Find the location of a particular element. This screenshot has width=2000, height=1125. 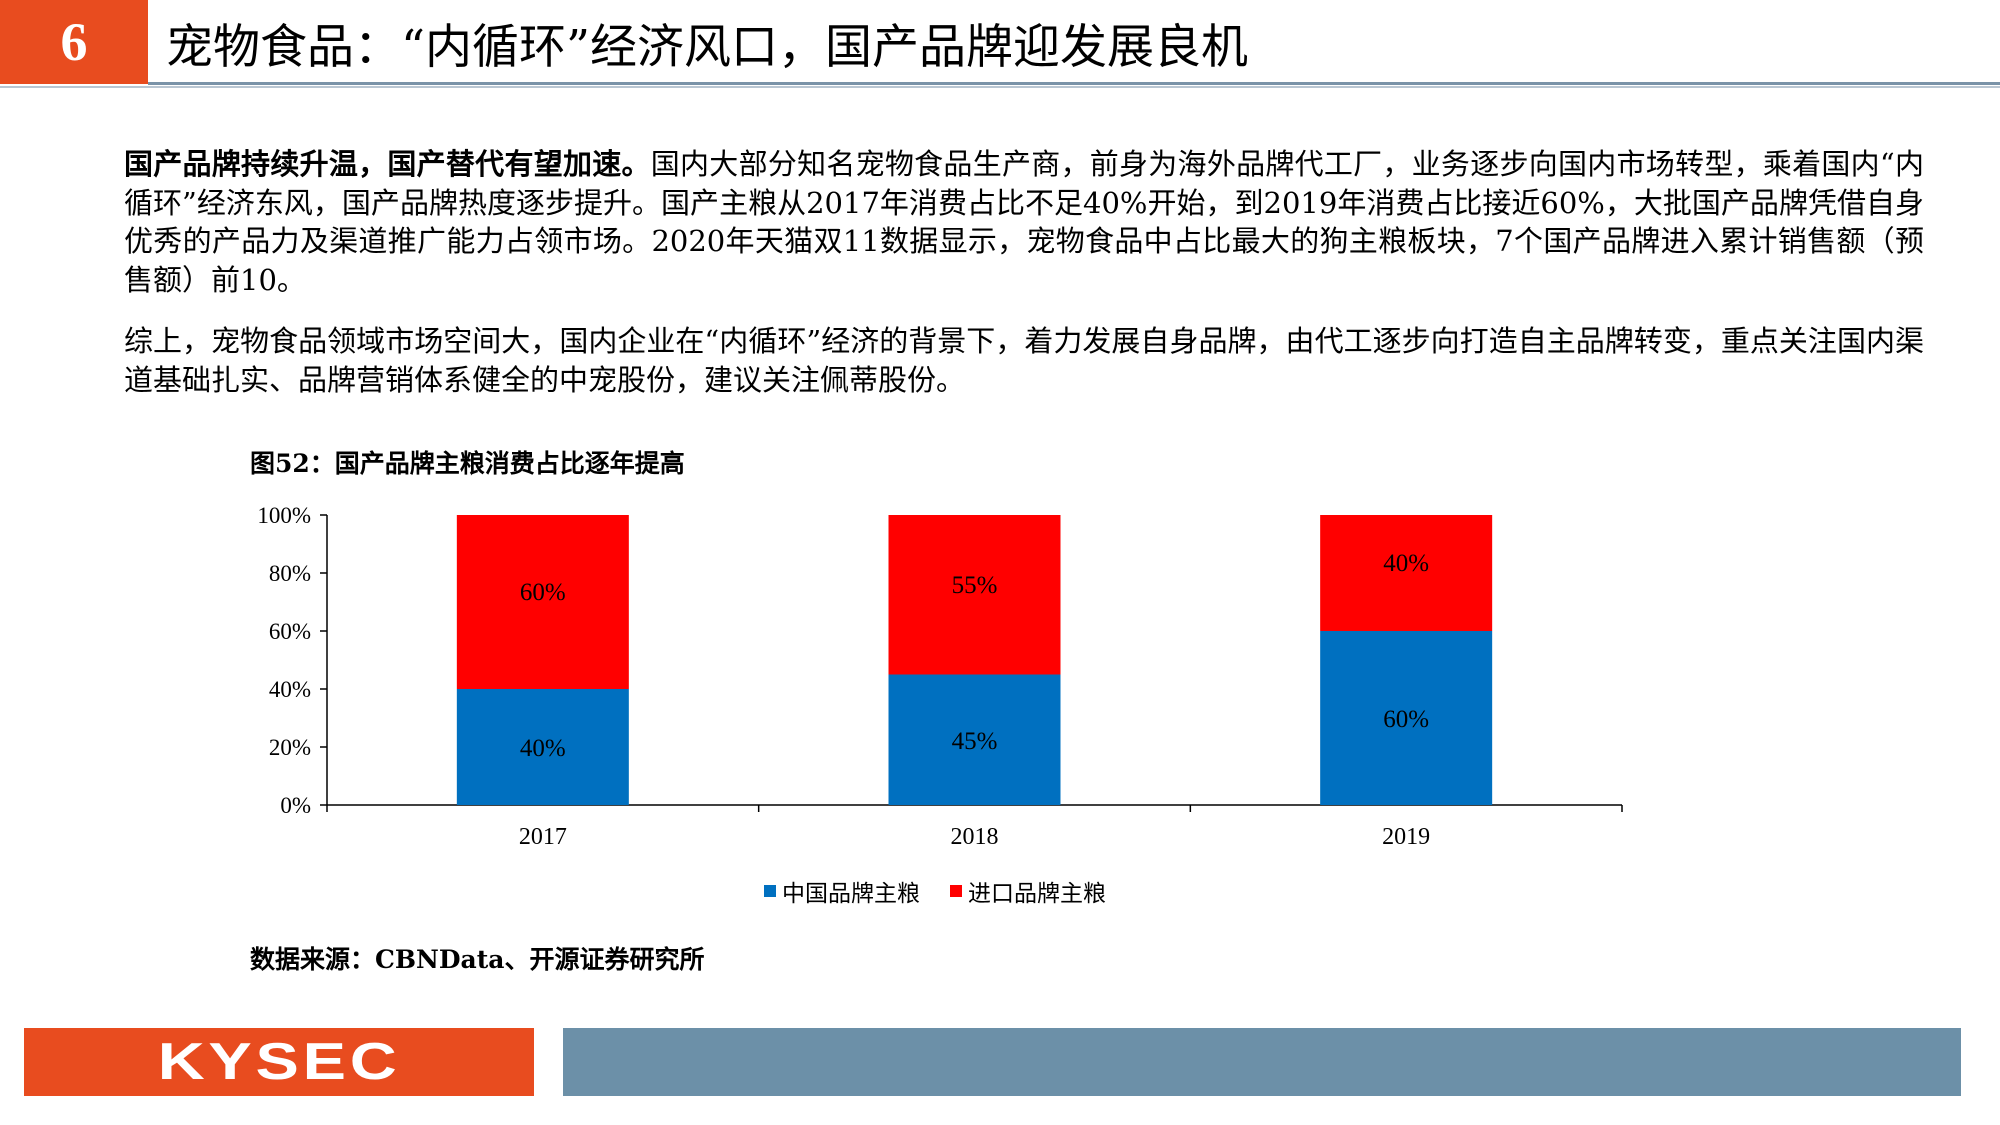

kysec-logo: KYSEC is located at coordinates (279, 1062).